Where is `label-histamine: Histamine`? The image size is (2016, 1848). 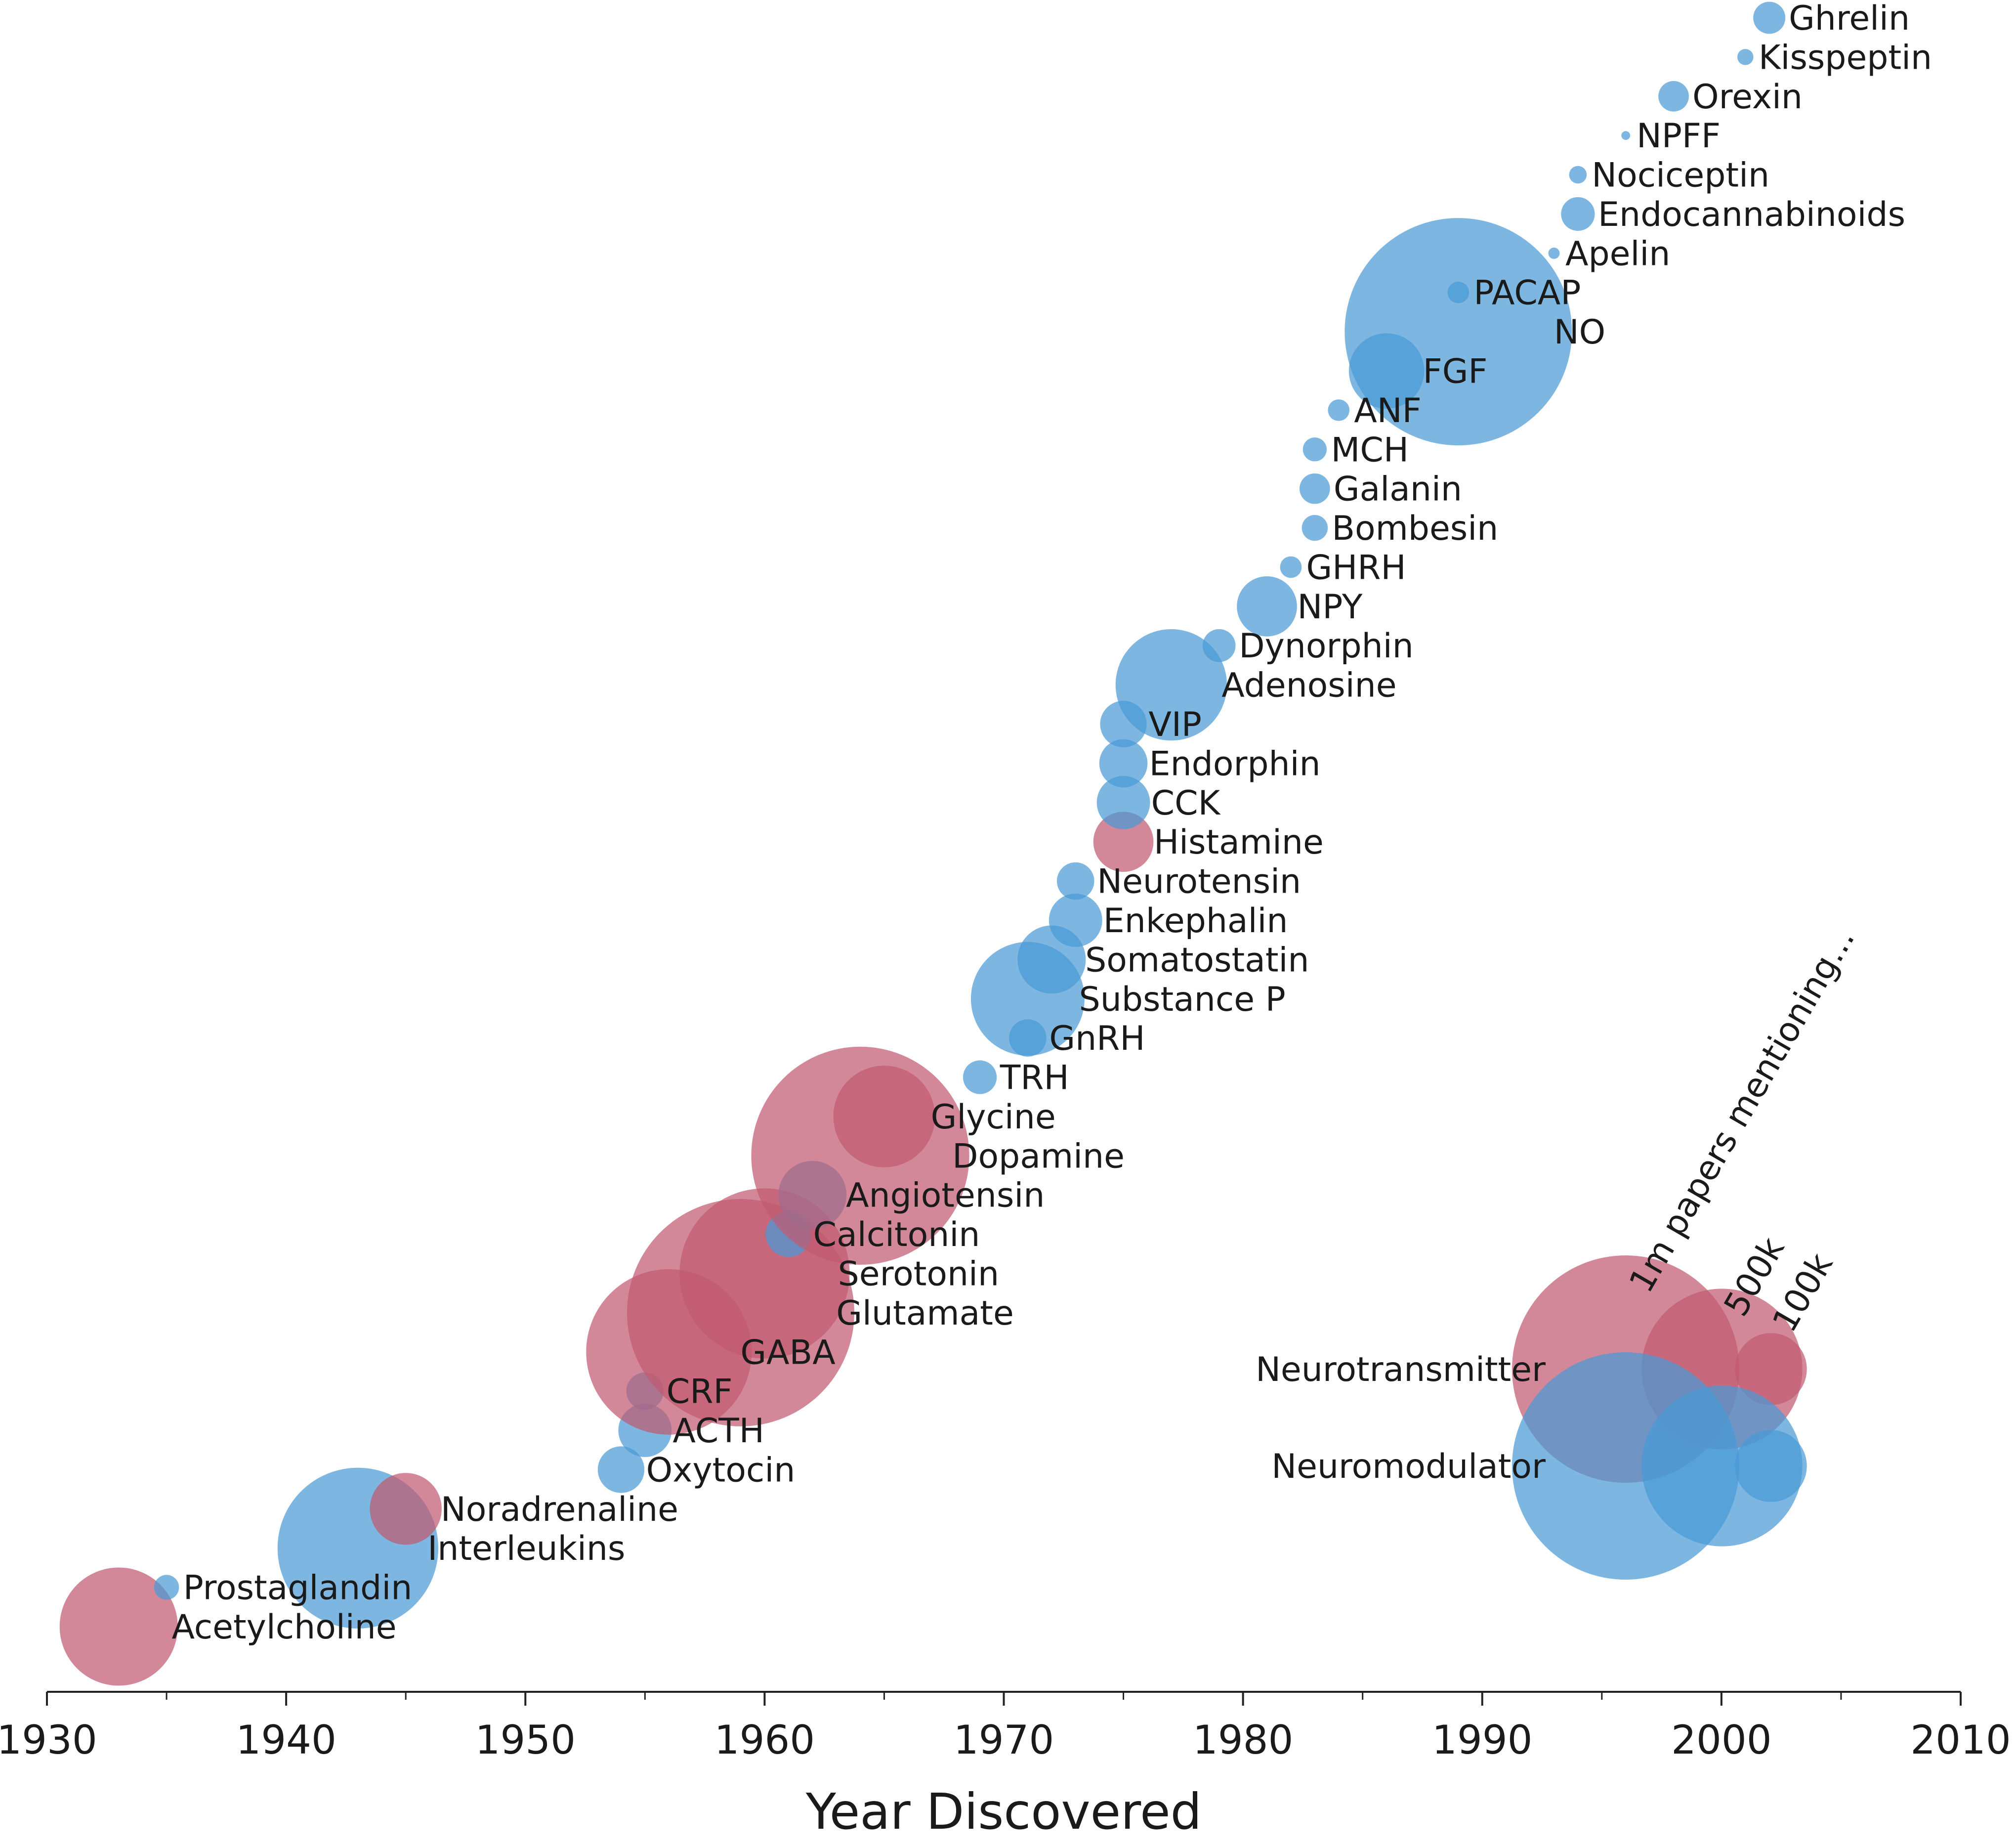
label-histamine: Histamine is located at coordinates (1239, 842).